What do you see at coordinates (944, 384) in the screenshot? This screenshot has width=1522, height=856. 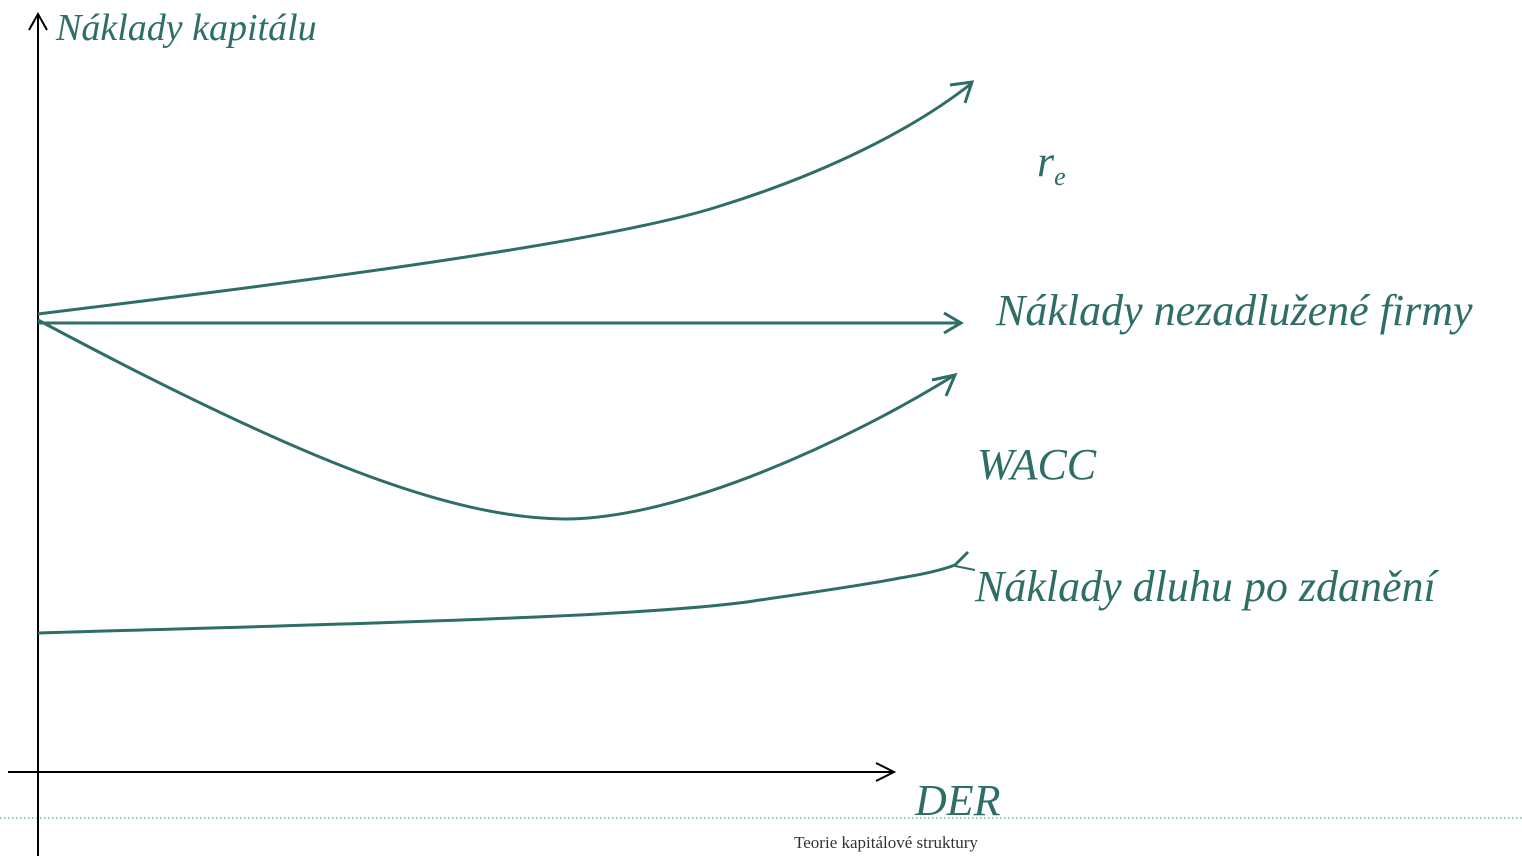 I see `wacc-arrowhead` at bounding box center [944, 384].